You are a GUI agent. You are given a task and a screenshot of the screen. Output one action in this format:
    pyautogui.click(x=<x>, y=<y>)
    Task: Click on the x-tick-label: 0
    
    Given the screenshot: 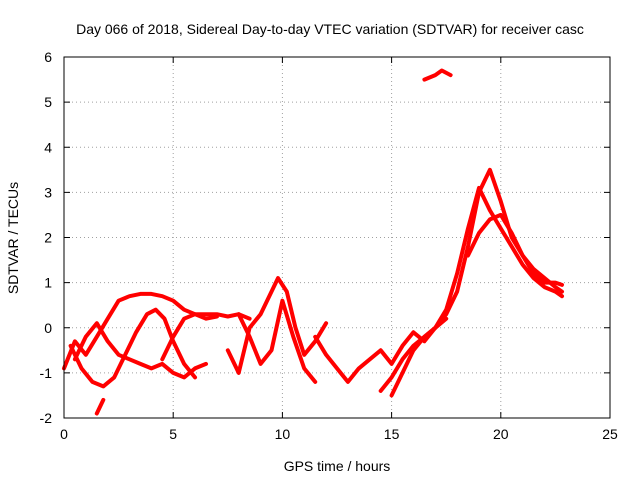 What is the action you would take?
    pyautogui.click(x=64, y=434)
    